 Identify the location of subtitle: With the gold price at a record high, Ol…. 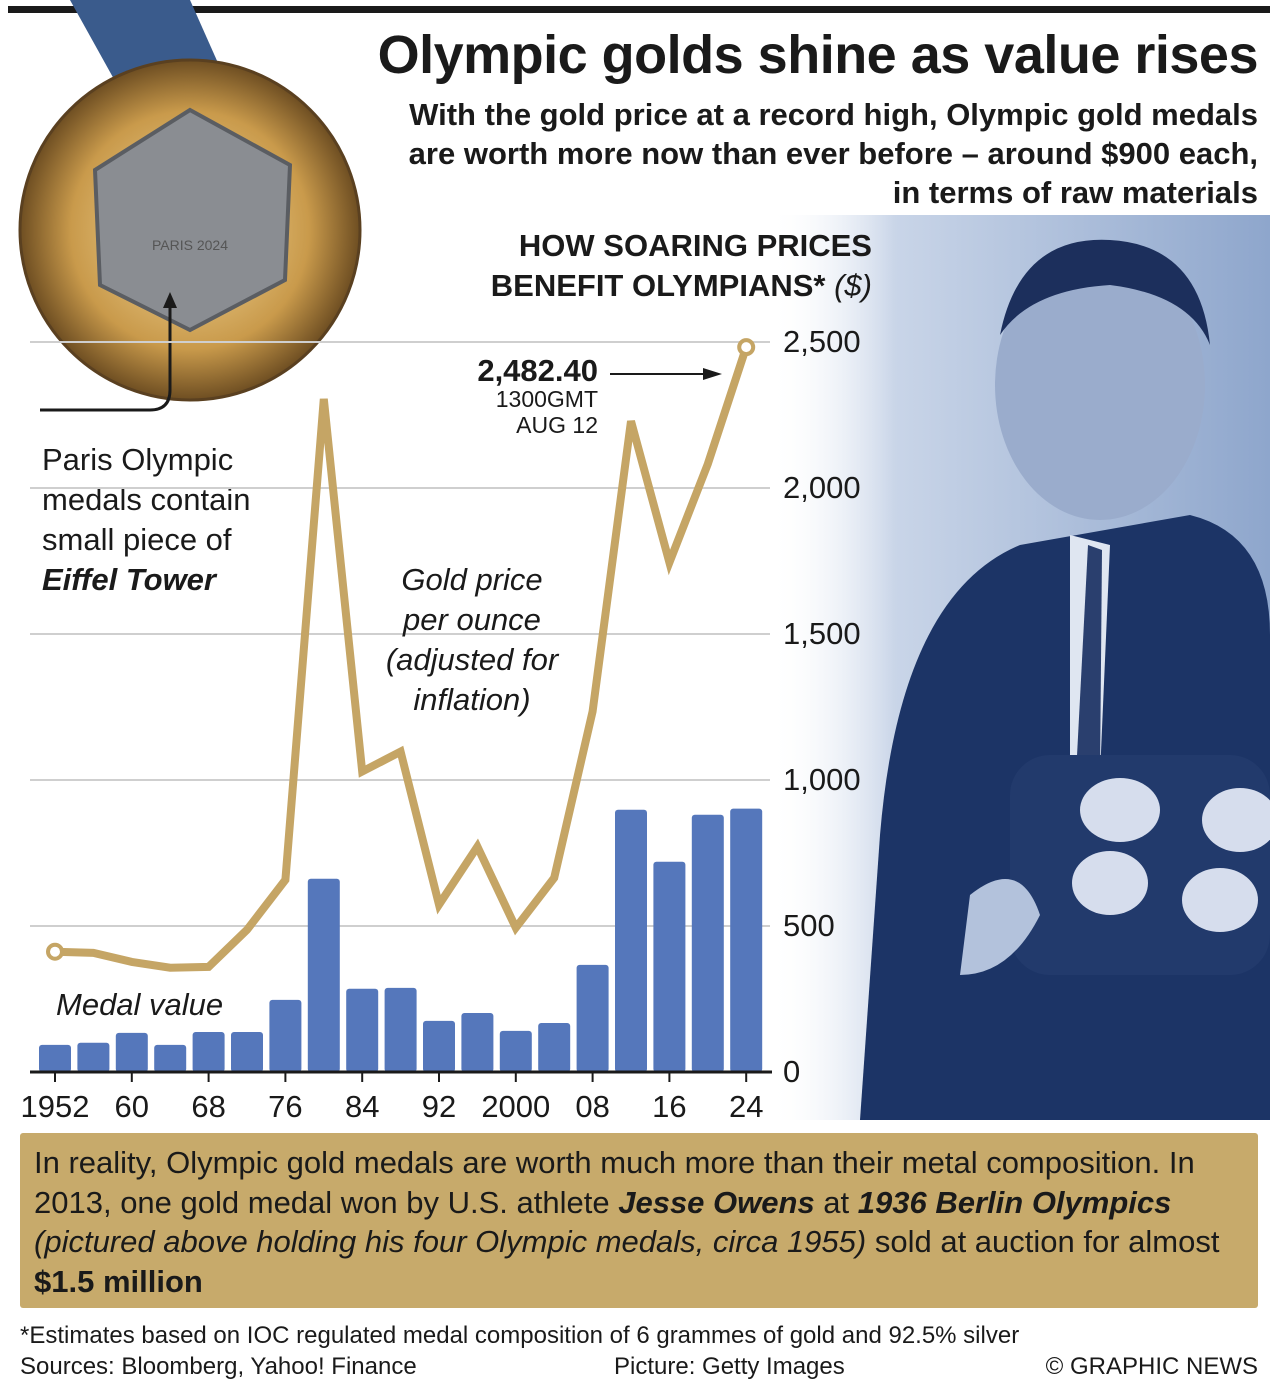
(833, 153).